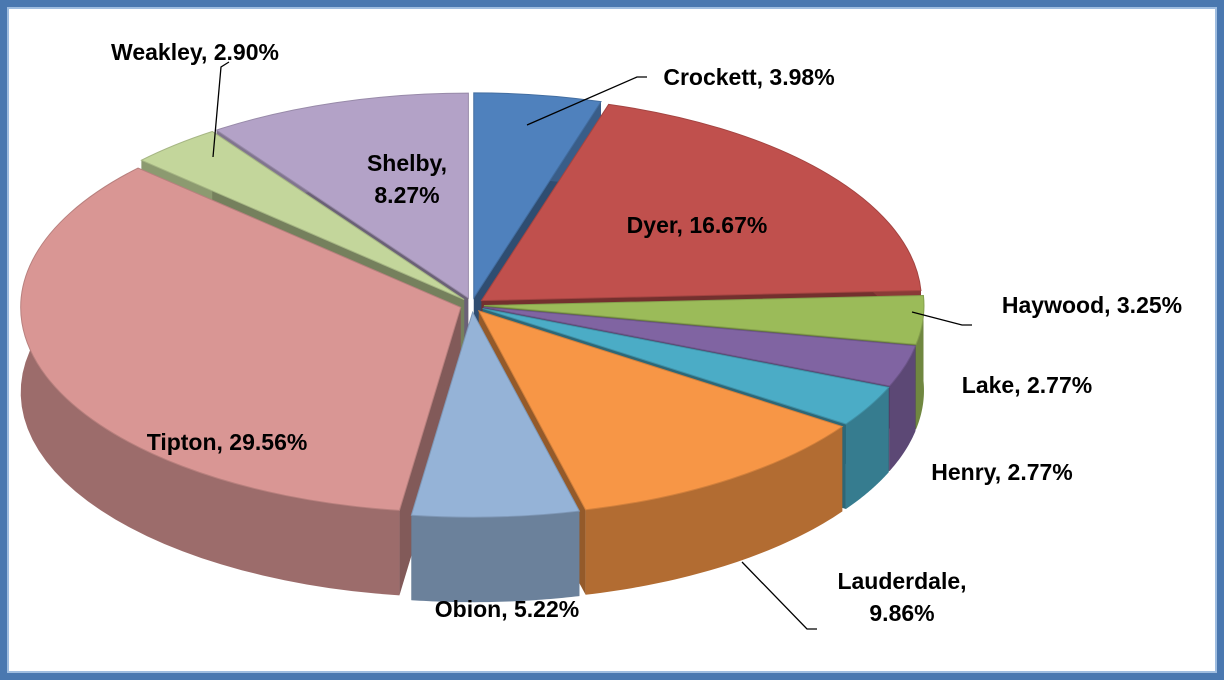 The height and width of the screenshot is (680, 1224). Describe the element at coordinates (1092, 305) in the screenshot. I see `data-label: Haywood, 3.25%` at that location.